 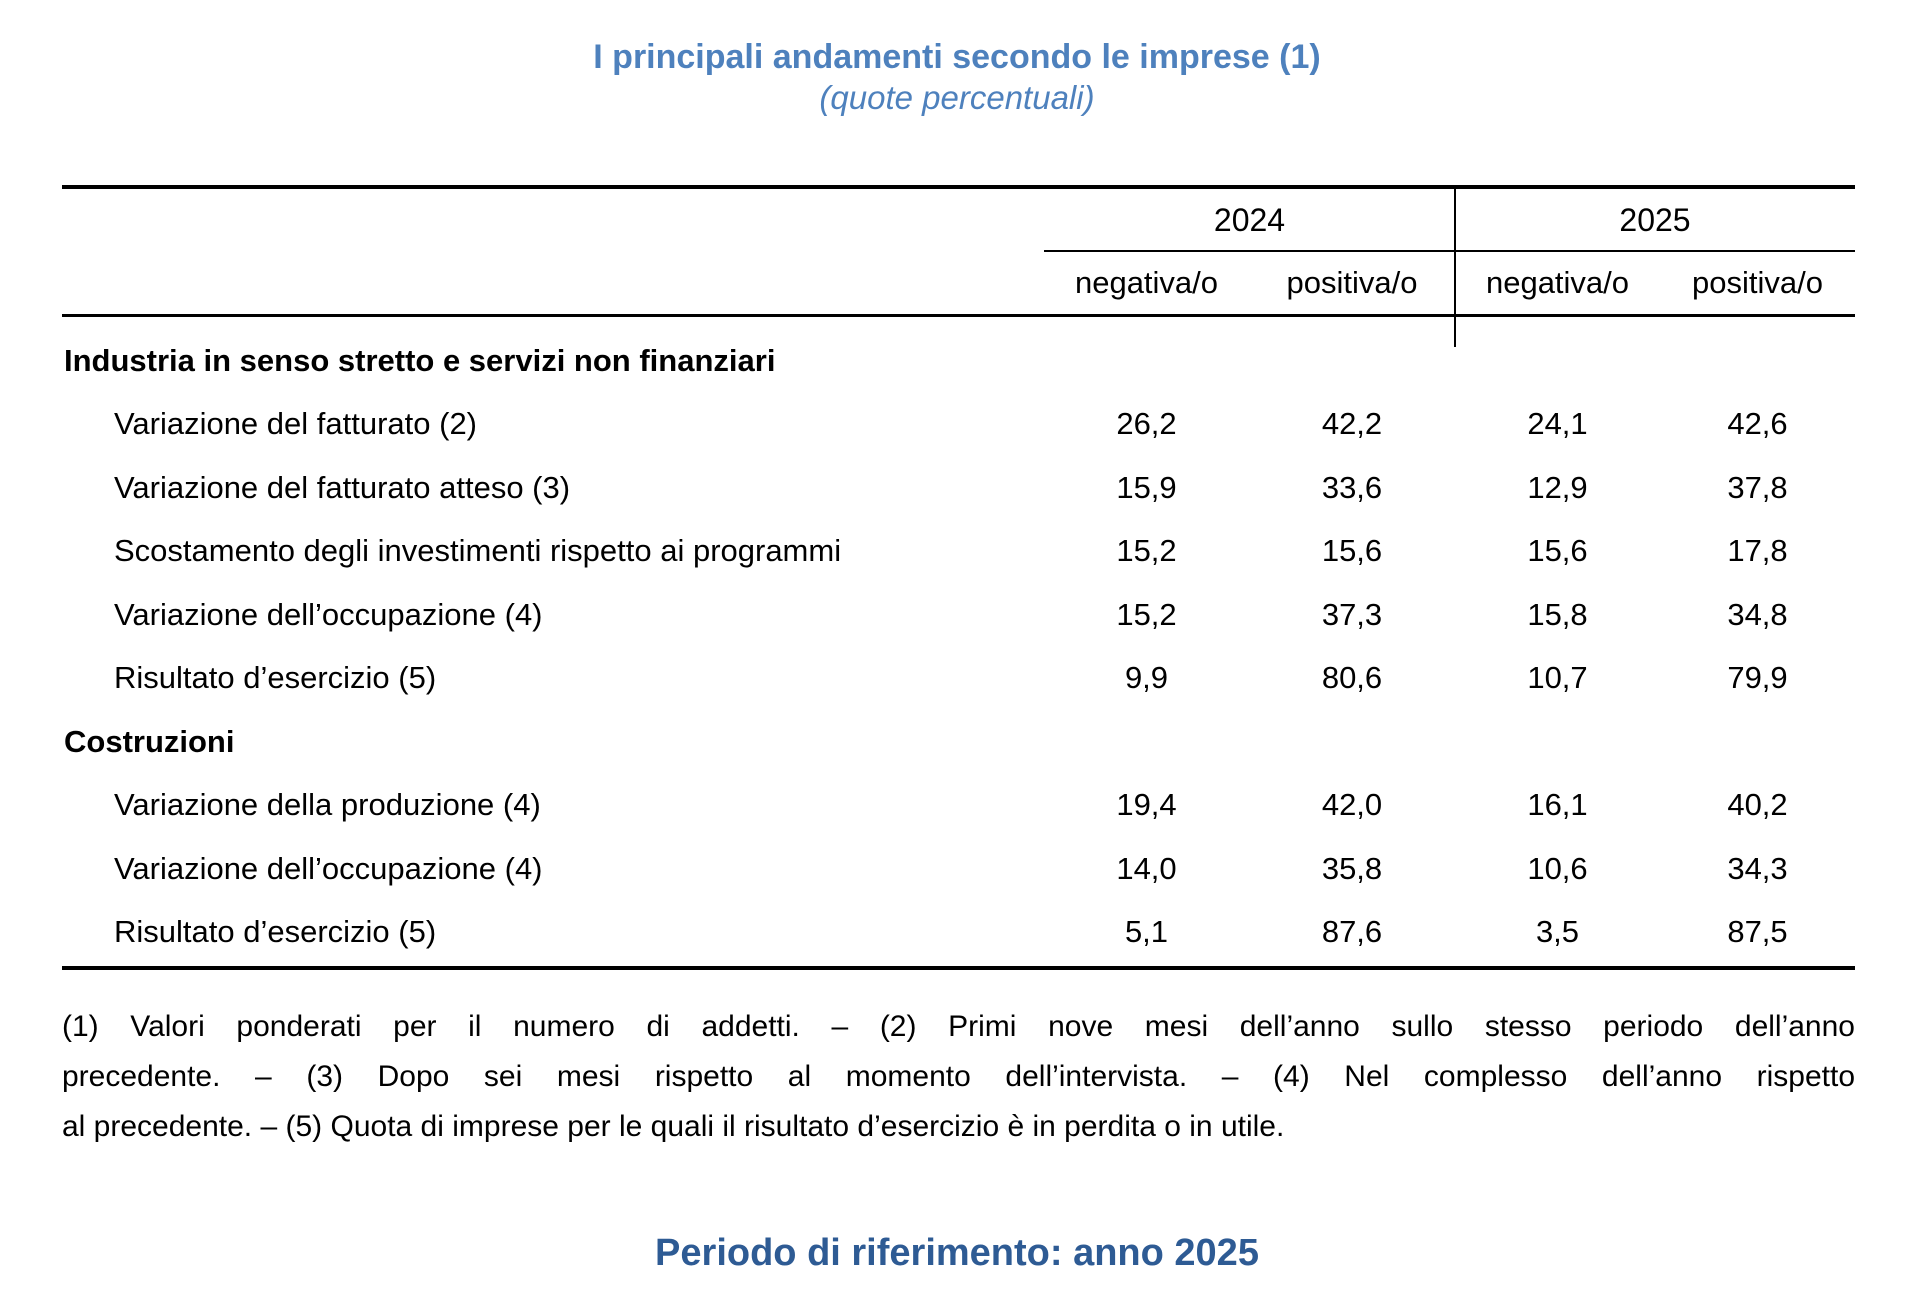 I want to click on value-cell: 15,9, so click(x=1146, y=487).